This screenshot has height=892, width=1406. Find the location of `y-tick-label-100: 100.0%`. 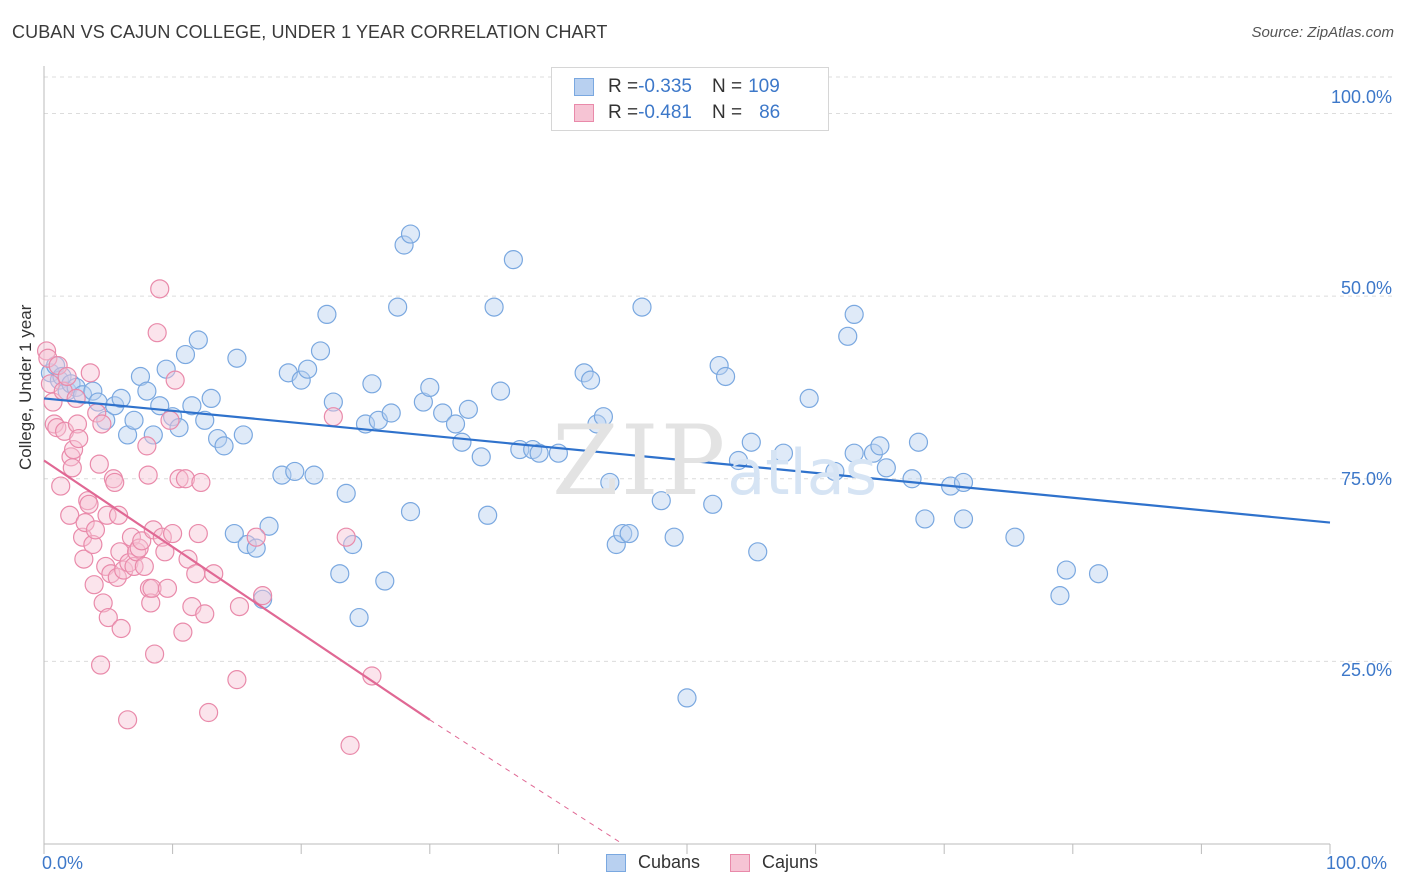

y-tick-label-100: 100.0% is located at coordinates (1361, 97).